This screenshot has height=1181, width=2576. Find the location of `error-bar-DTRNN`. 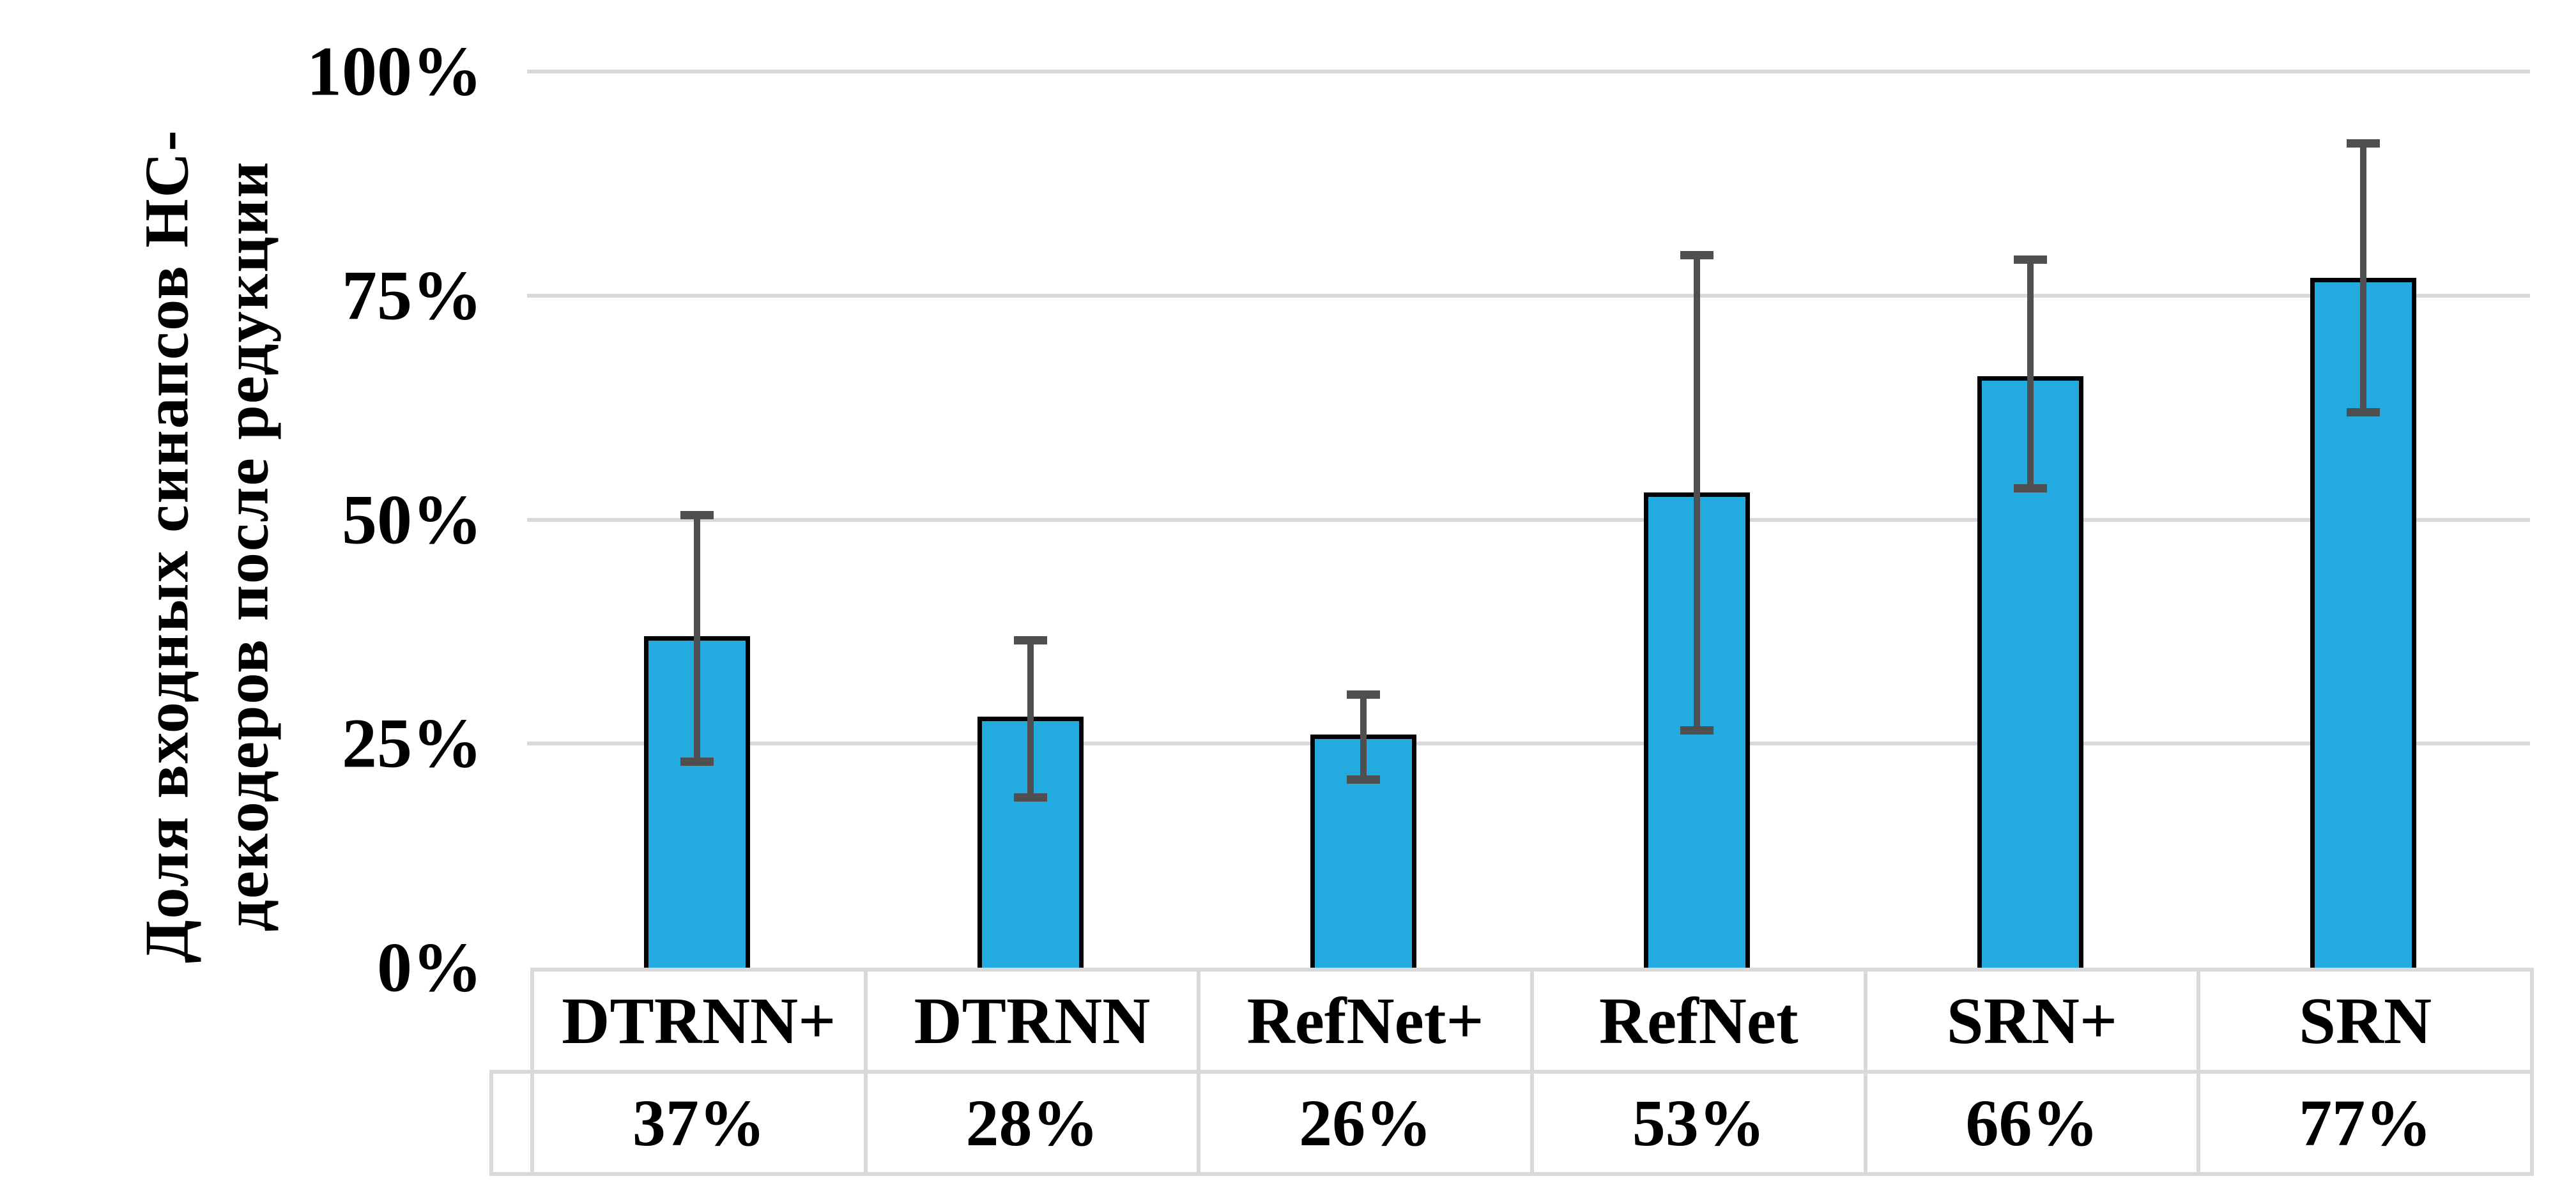

error-bar-DTRNN is located at coordinates (1030, 719).